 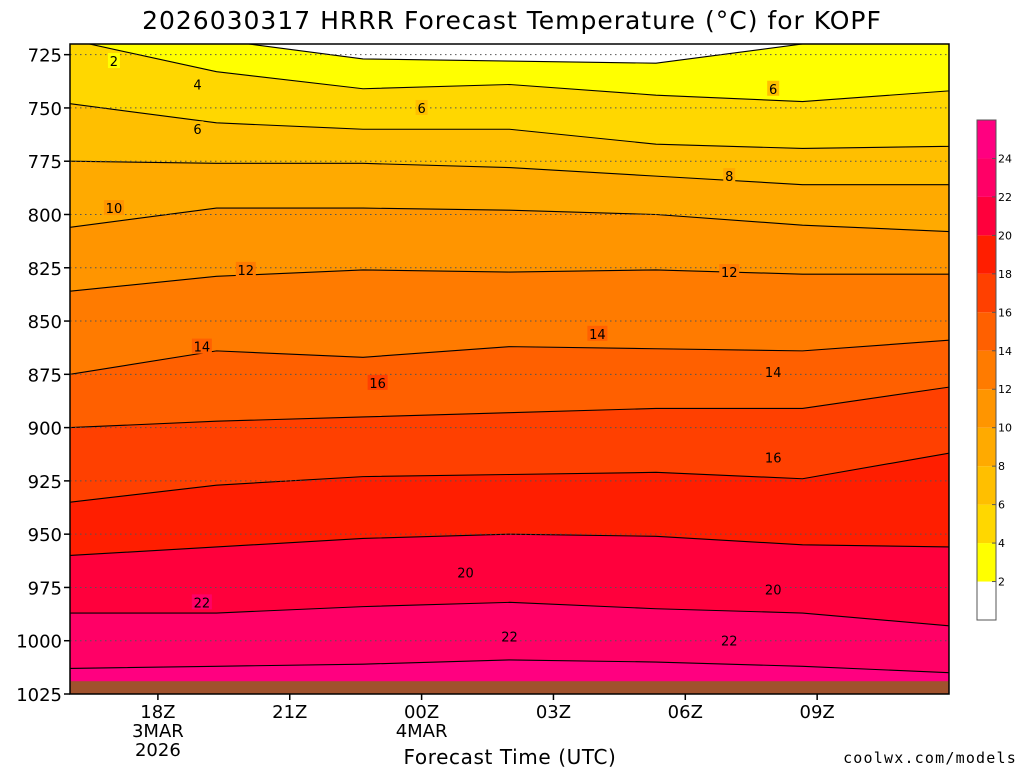 What do you see at coordinates (158, 731) in the screenshot?
I see `x-tick-date: 3MAR` at bounding box center [158, 731].